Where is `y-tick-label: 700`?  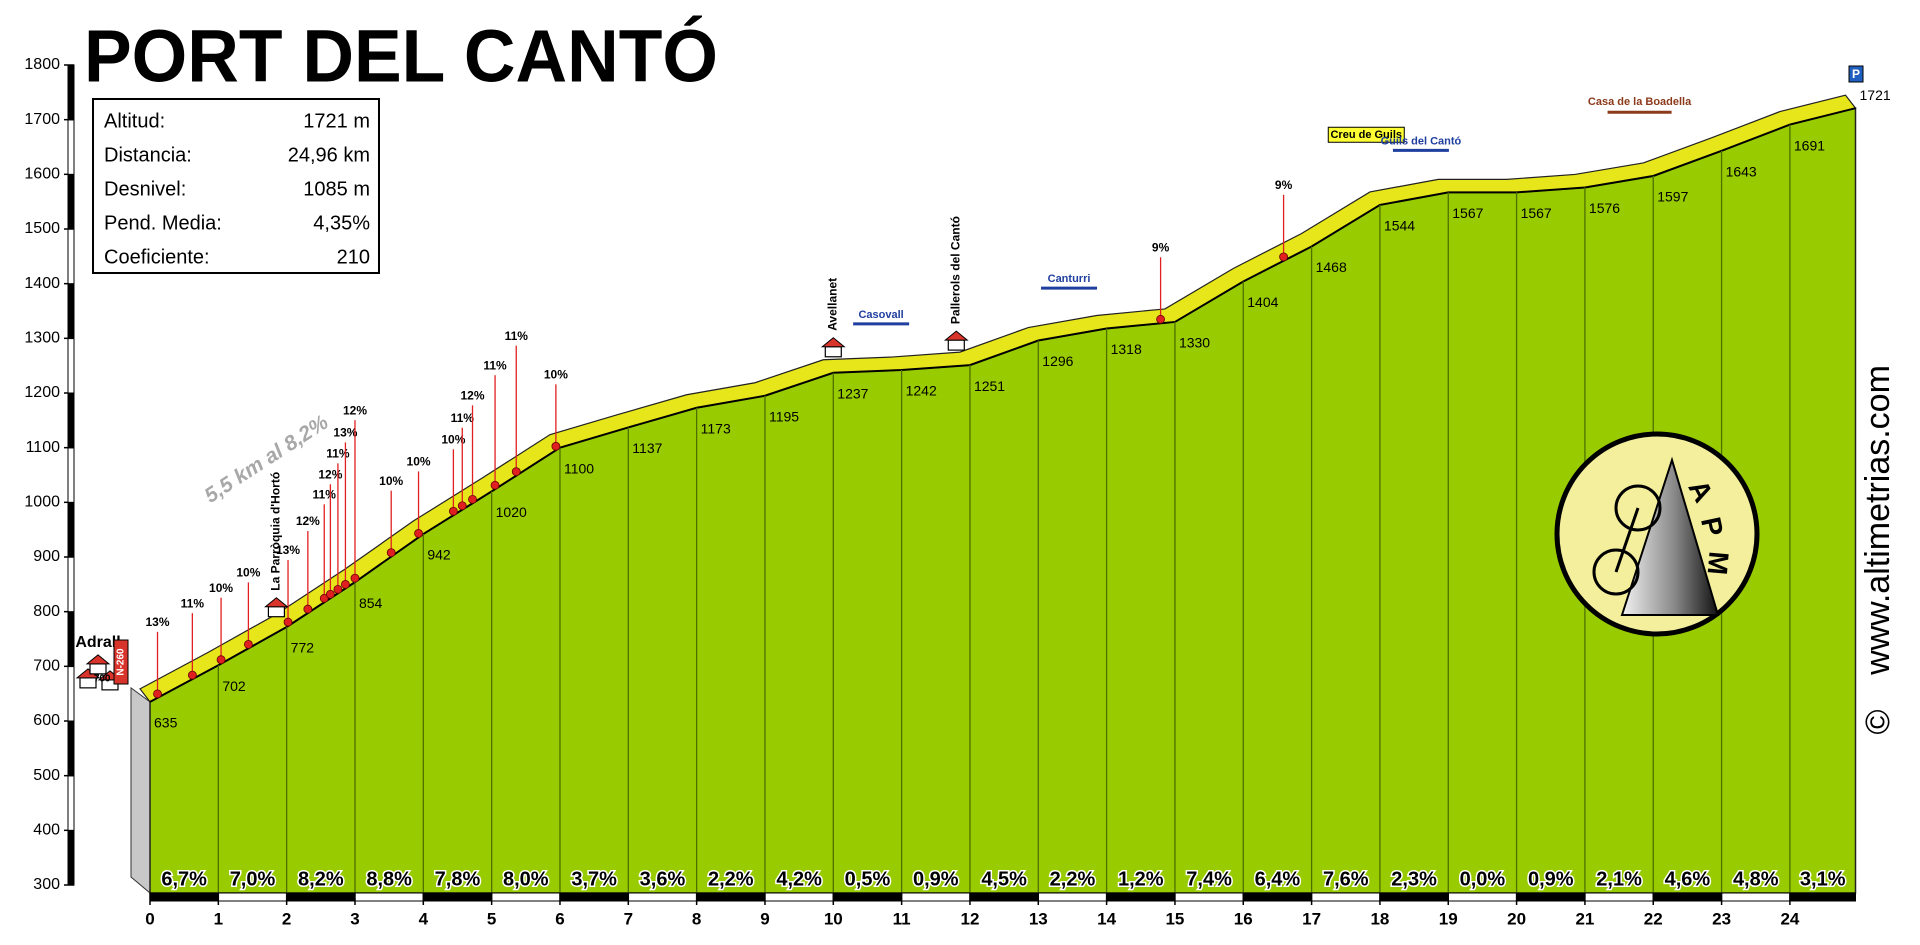 y-tick-label: 700 is located at coordinates (46, 666).